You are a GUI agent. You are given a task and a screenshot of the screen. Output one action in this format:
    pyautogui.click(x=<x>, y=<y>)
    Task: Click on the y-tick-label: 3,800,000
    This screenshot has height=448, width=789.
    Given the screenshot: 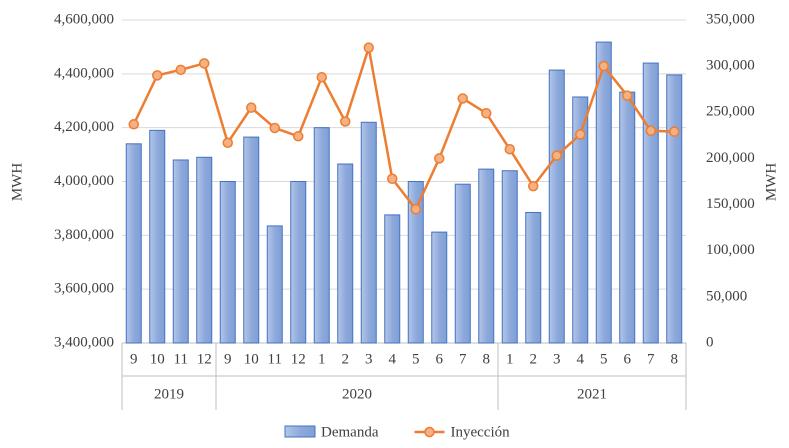 What is the action you would take?
    pyautogui.click(x=84, y=235)
    